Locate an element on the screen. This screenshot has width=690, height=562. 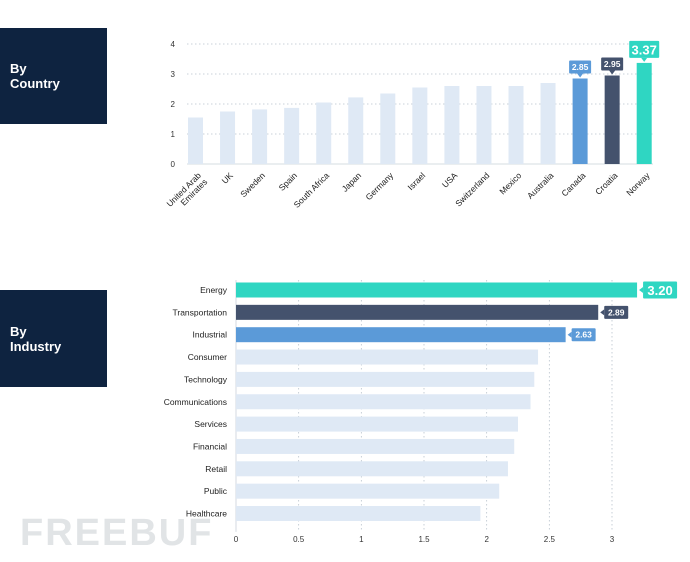
bar-transportation is located at coordinates (417, 312).